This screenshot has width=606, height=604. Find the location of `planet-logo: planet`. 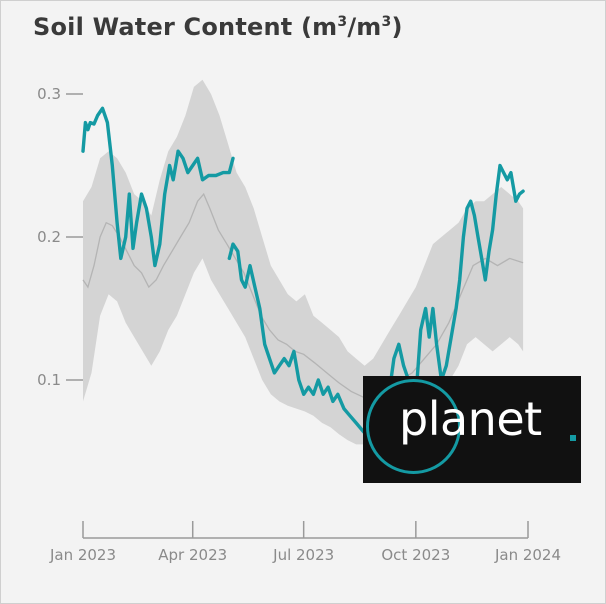

planet-logo: planet is located at coordinates (472, 429).